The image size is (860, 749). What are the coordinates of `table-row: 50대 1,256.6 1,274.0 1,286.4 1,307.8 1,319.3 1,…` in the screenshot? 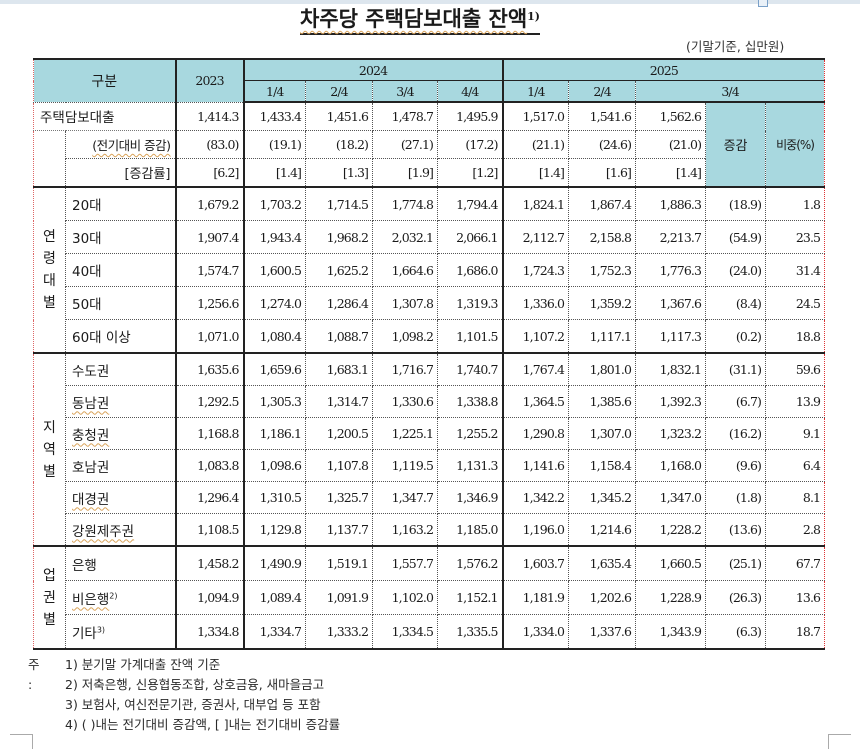 It's located at (430, 303).